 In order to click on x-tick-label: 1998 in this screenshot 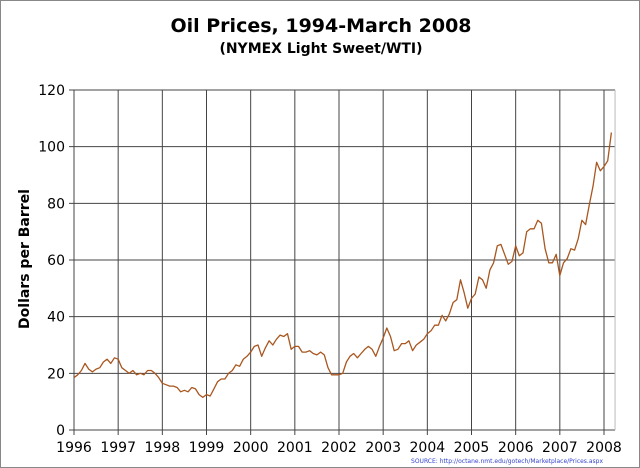, I will do `click(163, 448)`.